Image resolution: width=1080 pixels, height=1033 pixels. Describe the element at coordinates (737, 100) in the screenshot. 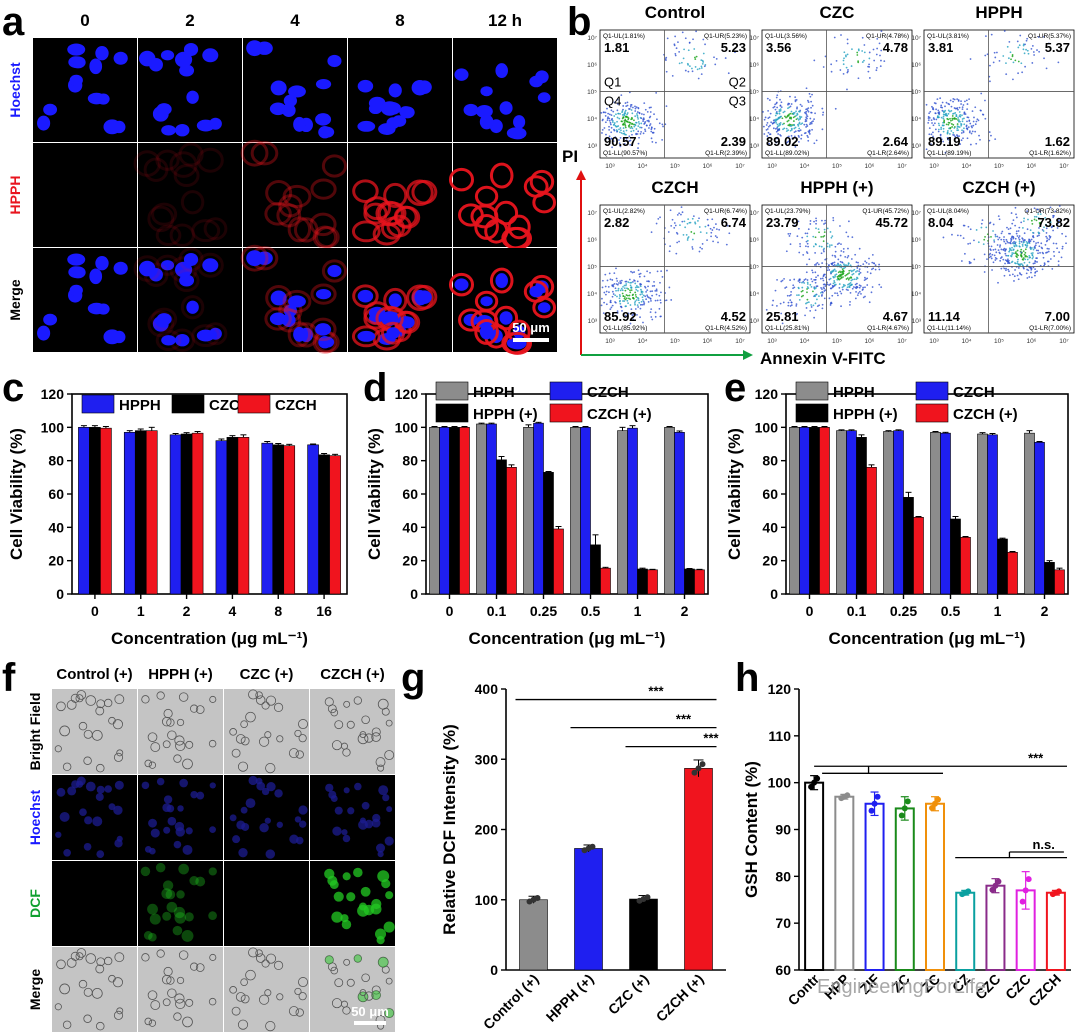

I see `quadrant-name-q3: Q3` at that location.